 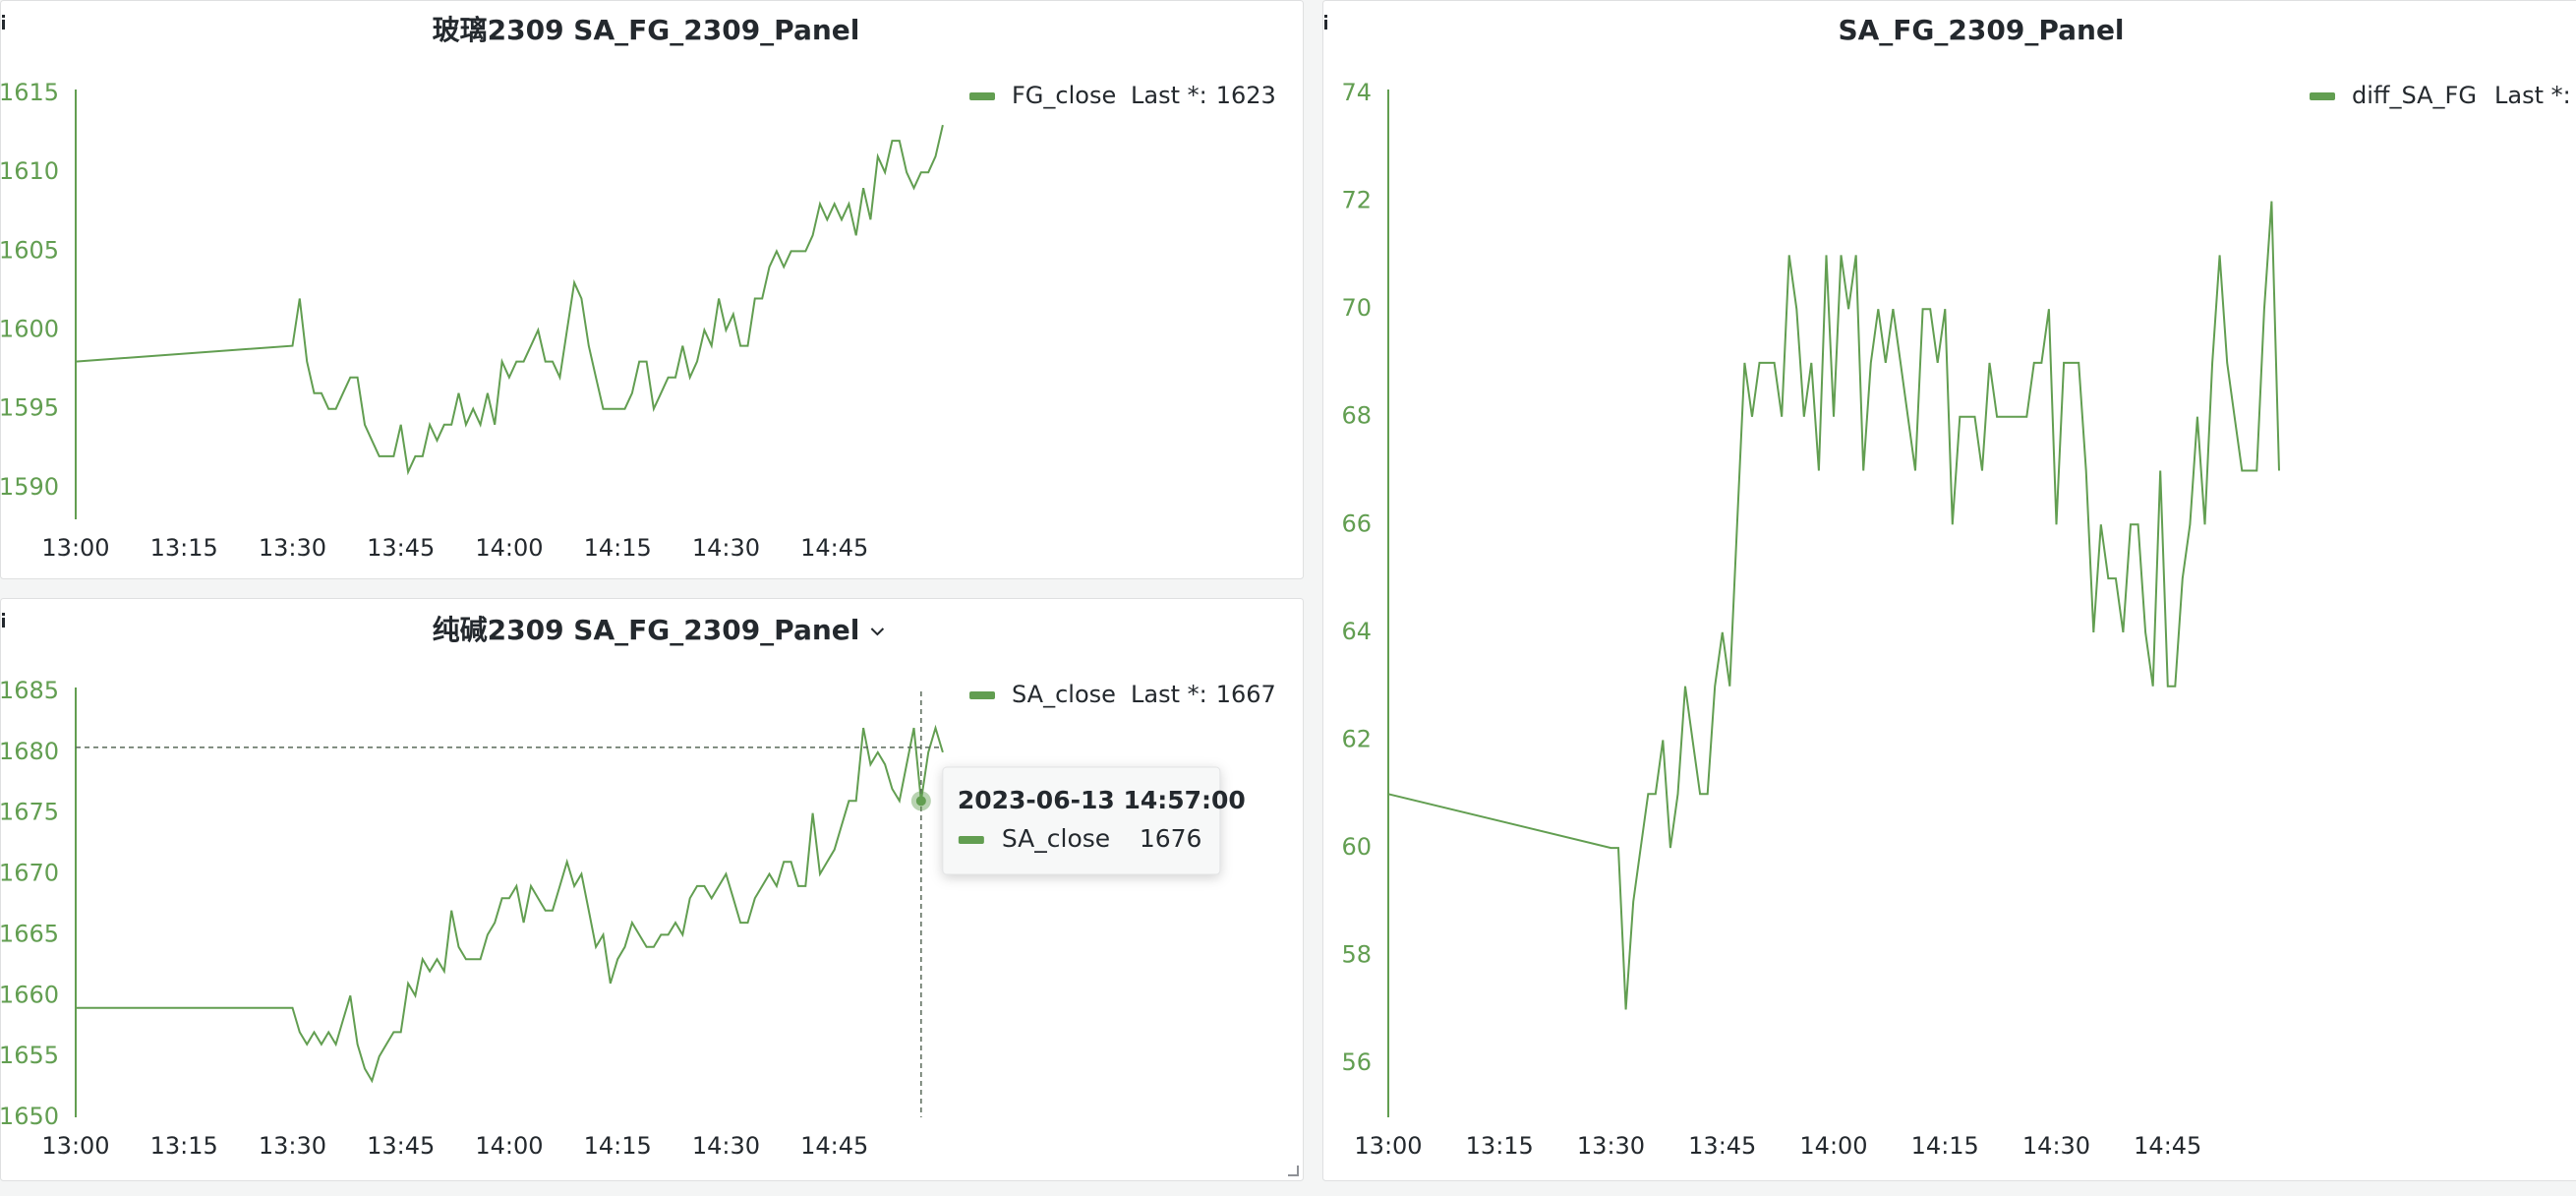 What do you see at coordinates (1356, 200) in the screenshot?
I see `y-tick-label: 72` at bounding box center [1356, 200].